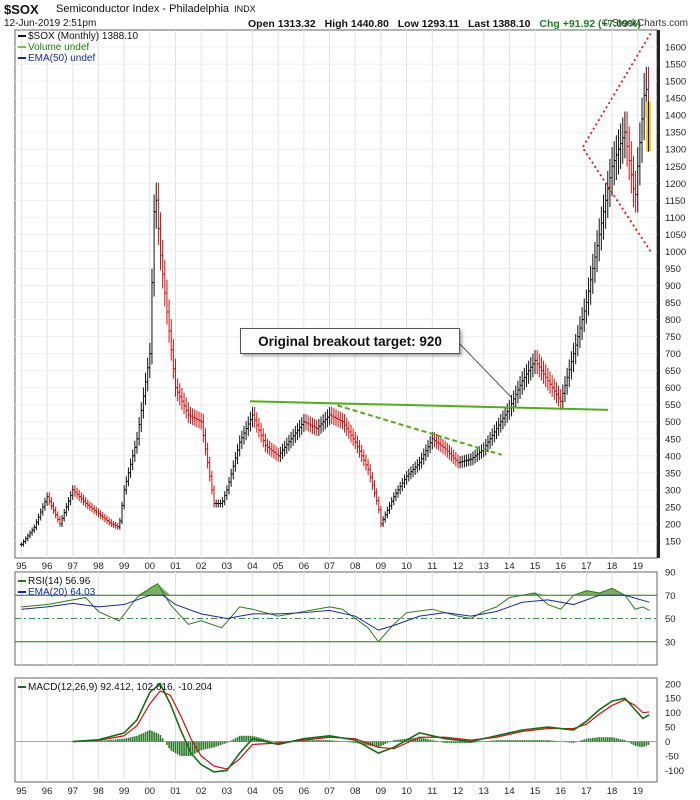  Describe the element at coordinates (278, 566) in the screenshot. I see `xtick-mid-05: 05` at that location.